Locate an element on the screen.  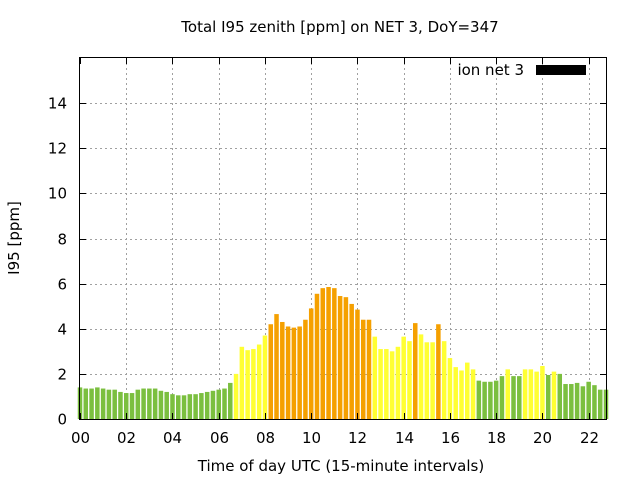
x-tick-label: 00 is located at coordinates (80, 438).